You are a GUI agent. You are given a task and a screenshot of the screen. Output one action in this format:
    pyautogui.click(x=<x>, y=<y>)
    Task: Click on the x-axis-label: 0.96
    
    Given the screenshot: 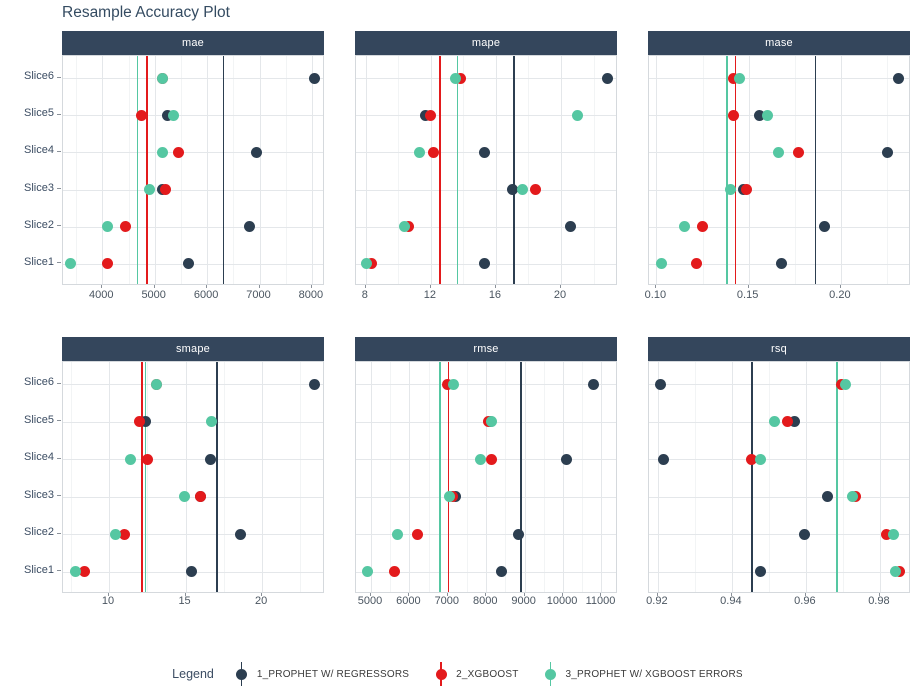 What is the action you would take?
    pyautogui.click(x=805, y=601)
    